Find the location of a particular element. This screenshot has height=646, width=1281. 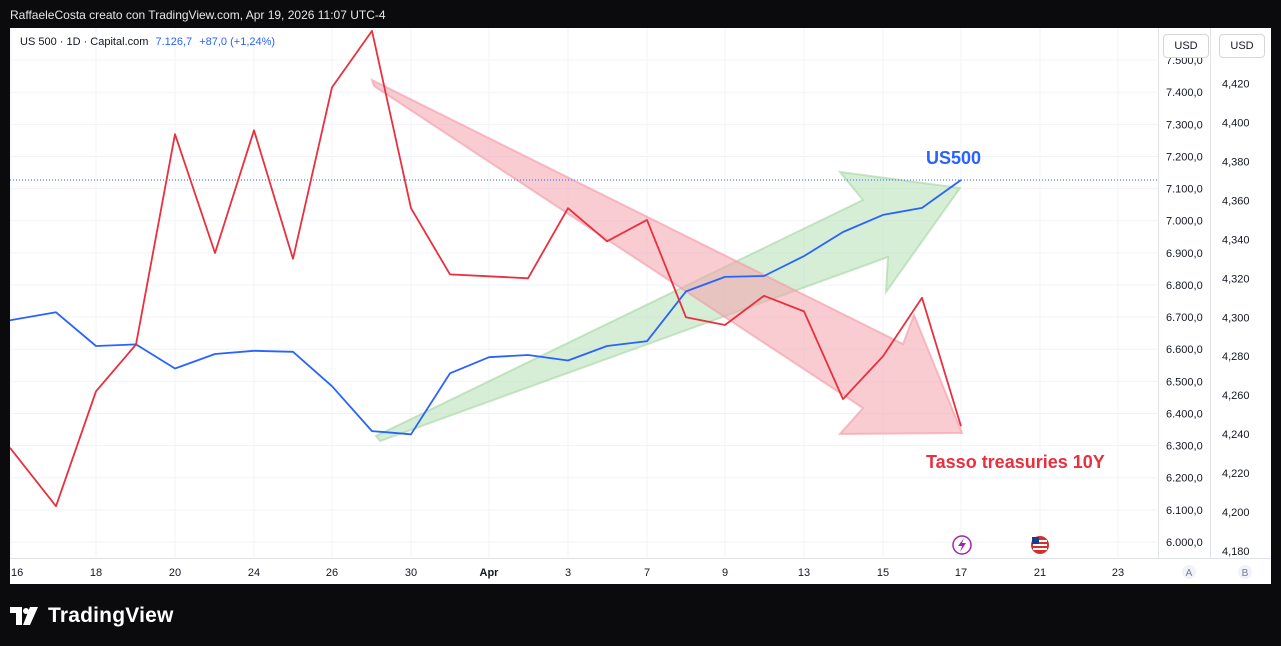

left-axis-tick-label: 7.200,0 is located at coordinates (1184, 157).